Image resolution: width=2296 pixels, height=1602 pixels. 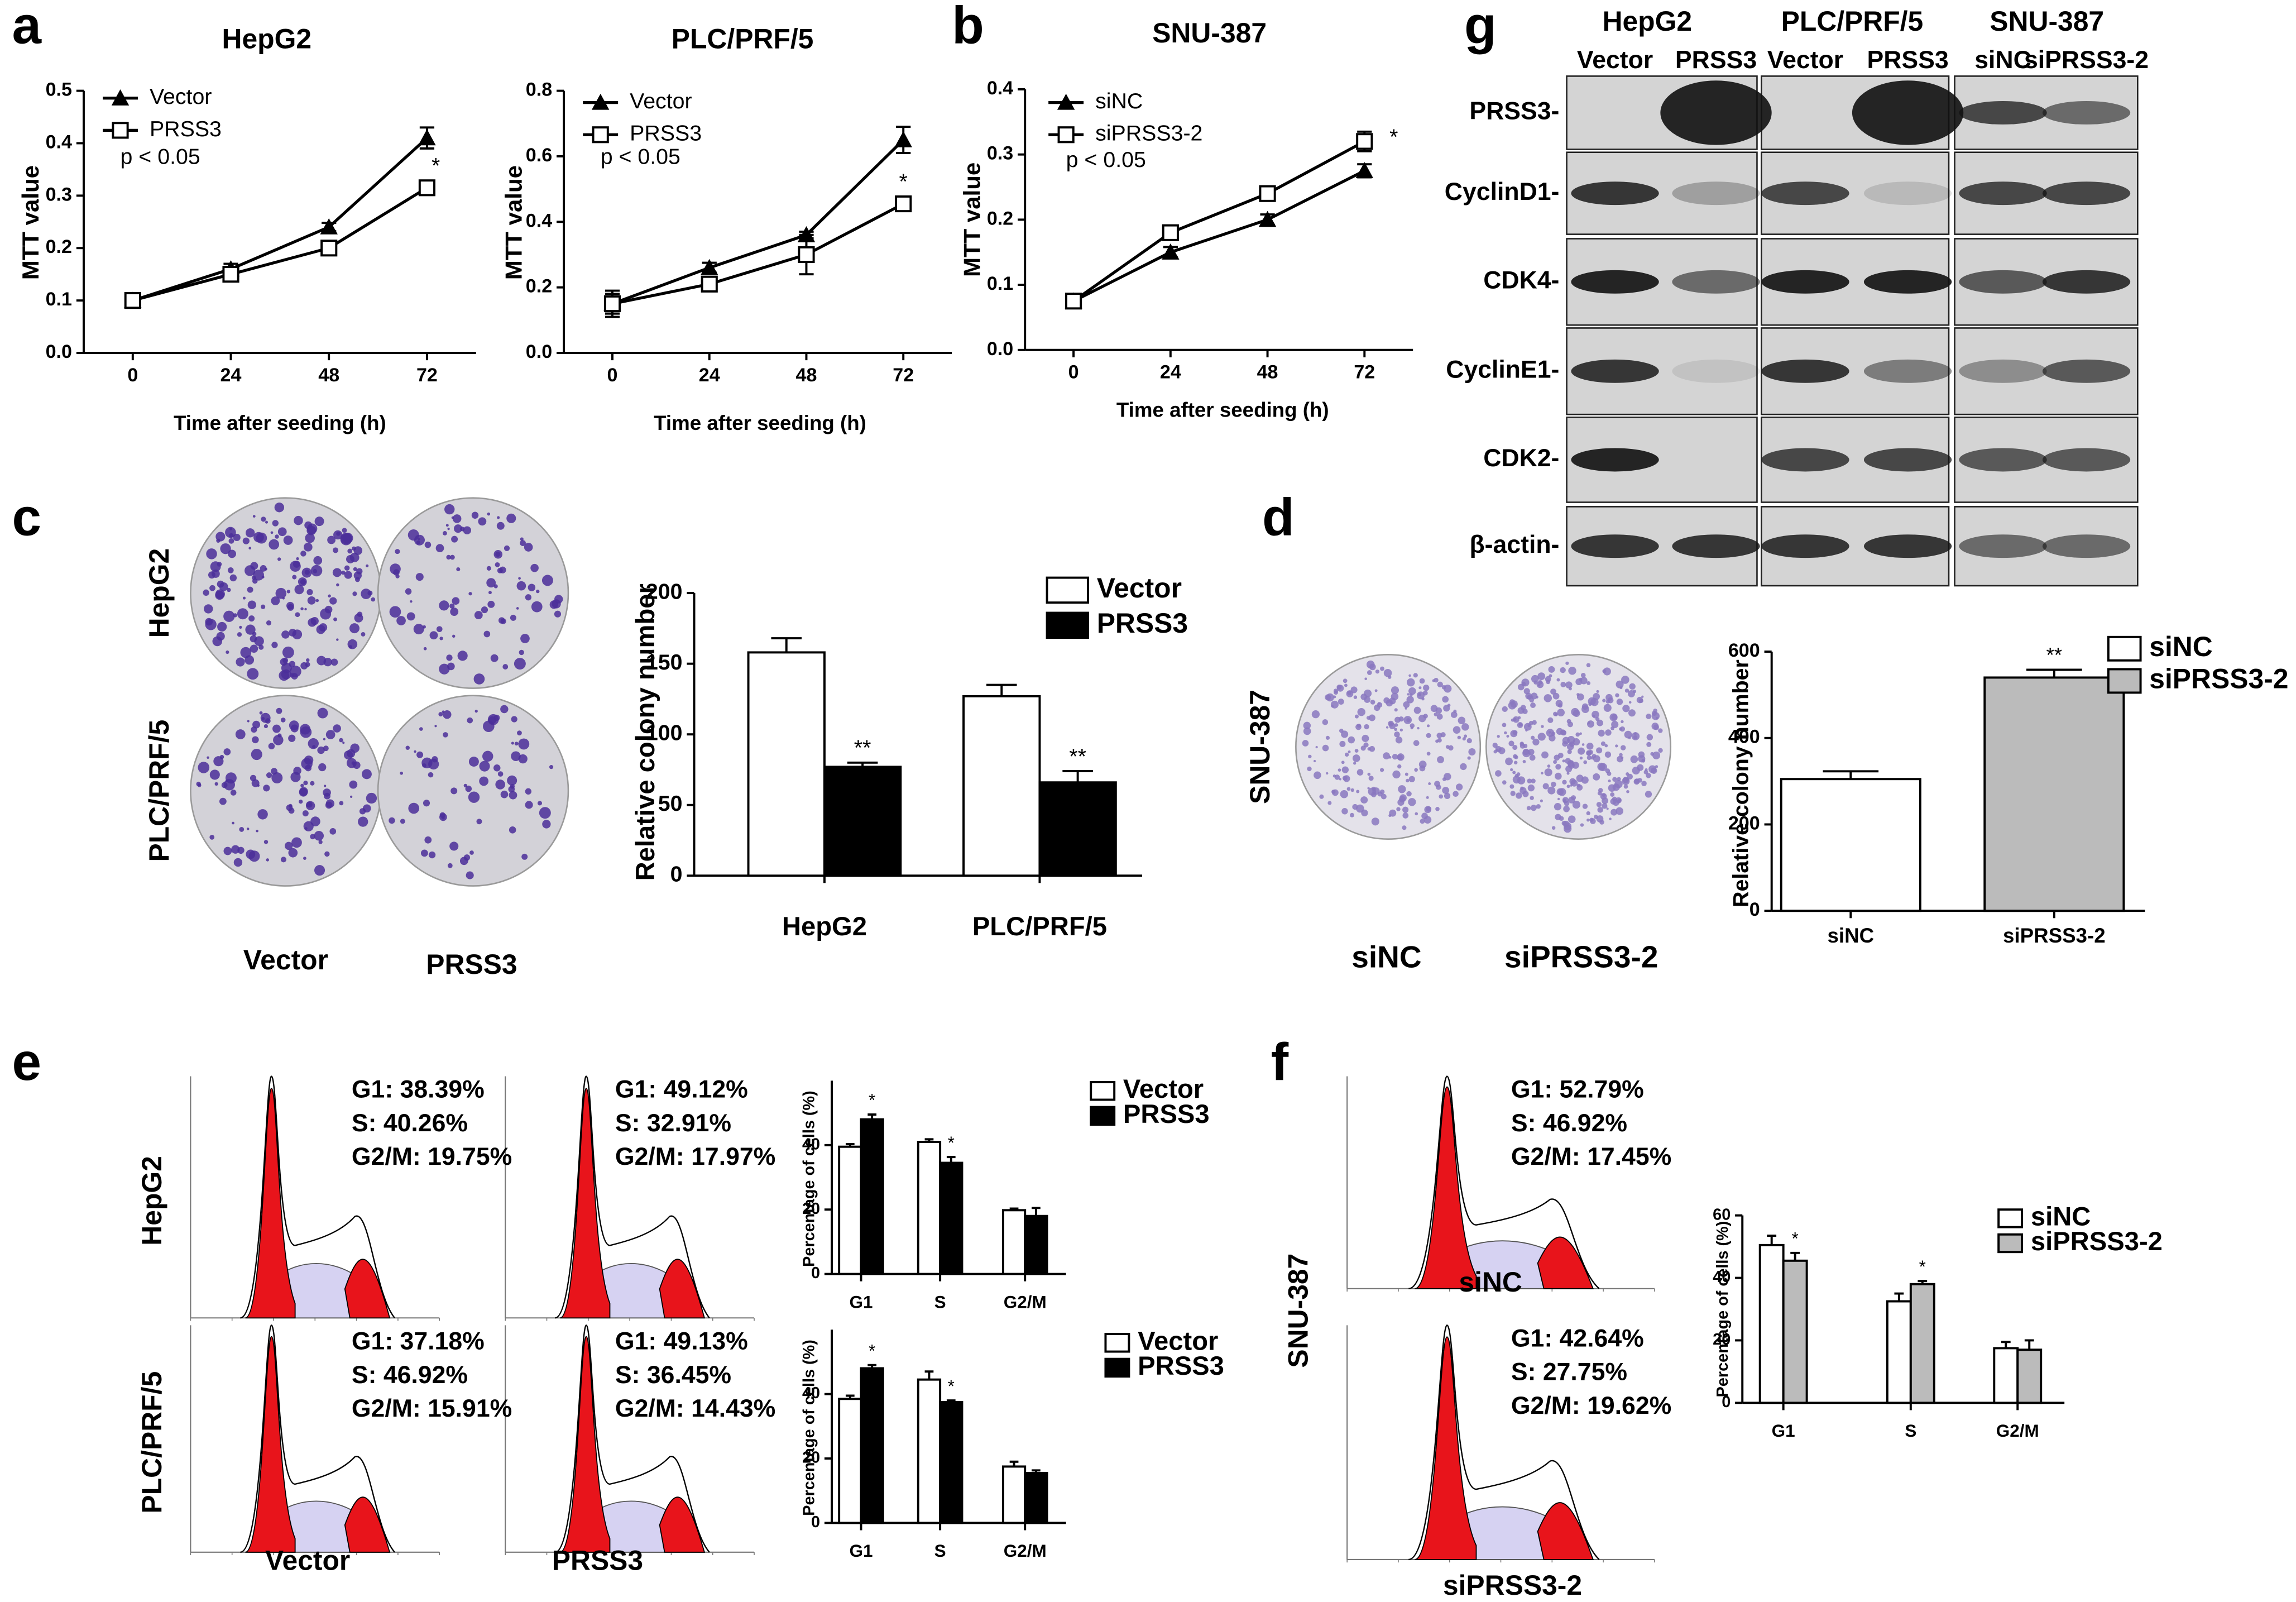 What do you see at coordinates (972, 220) in the screenshot?
I see `y-axis-label: MTT value` at bounding box center [972, 220].